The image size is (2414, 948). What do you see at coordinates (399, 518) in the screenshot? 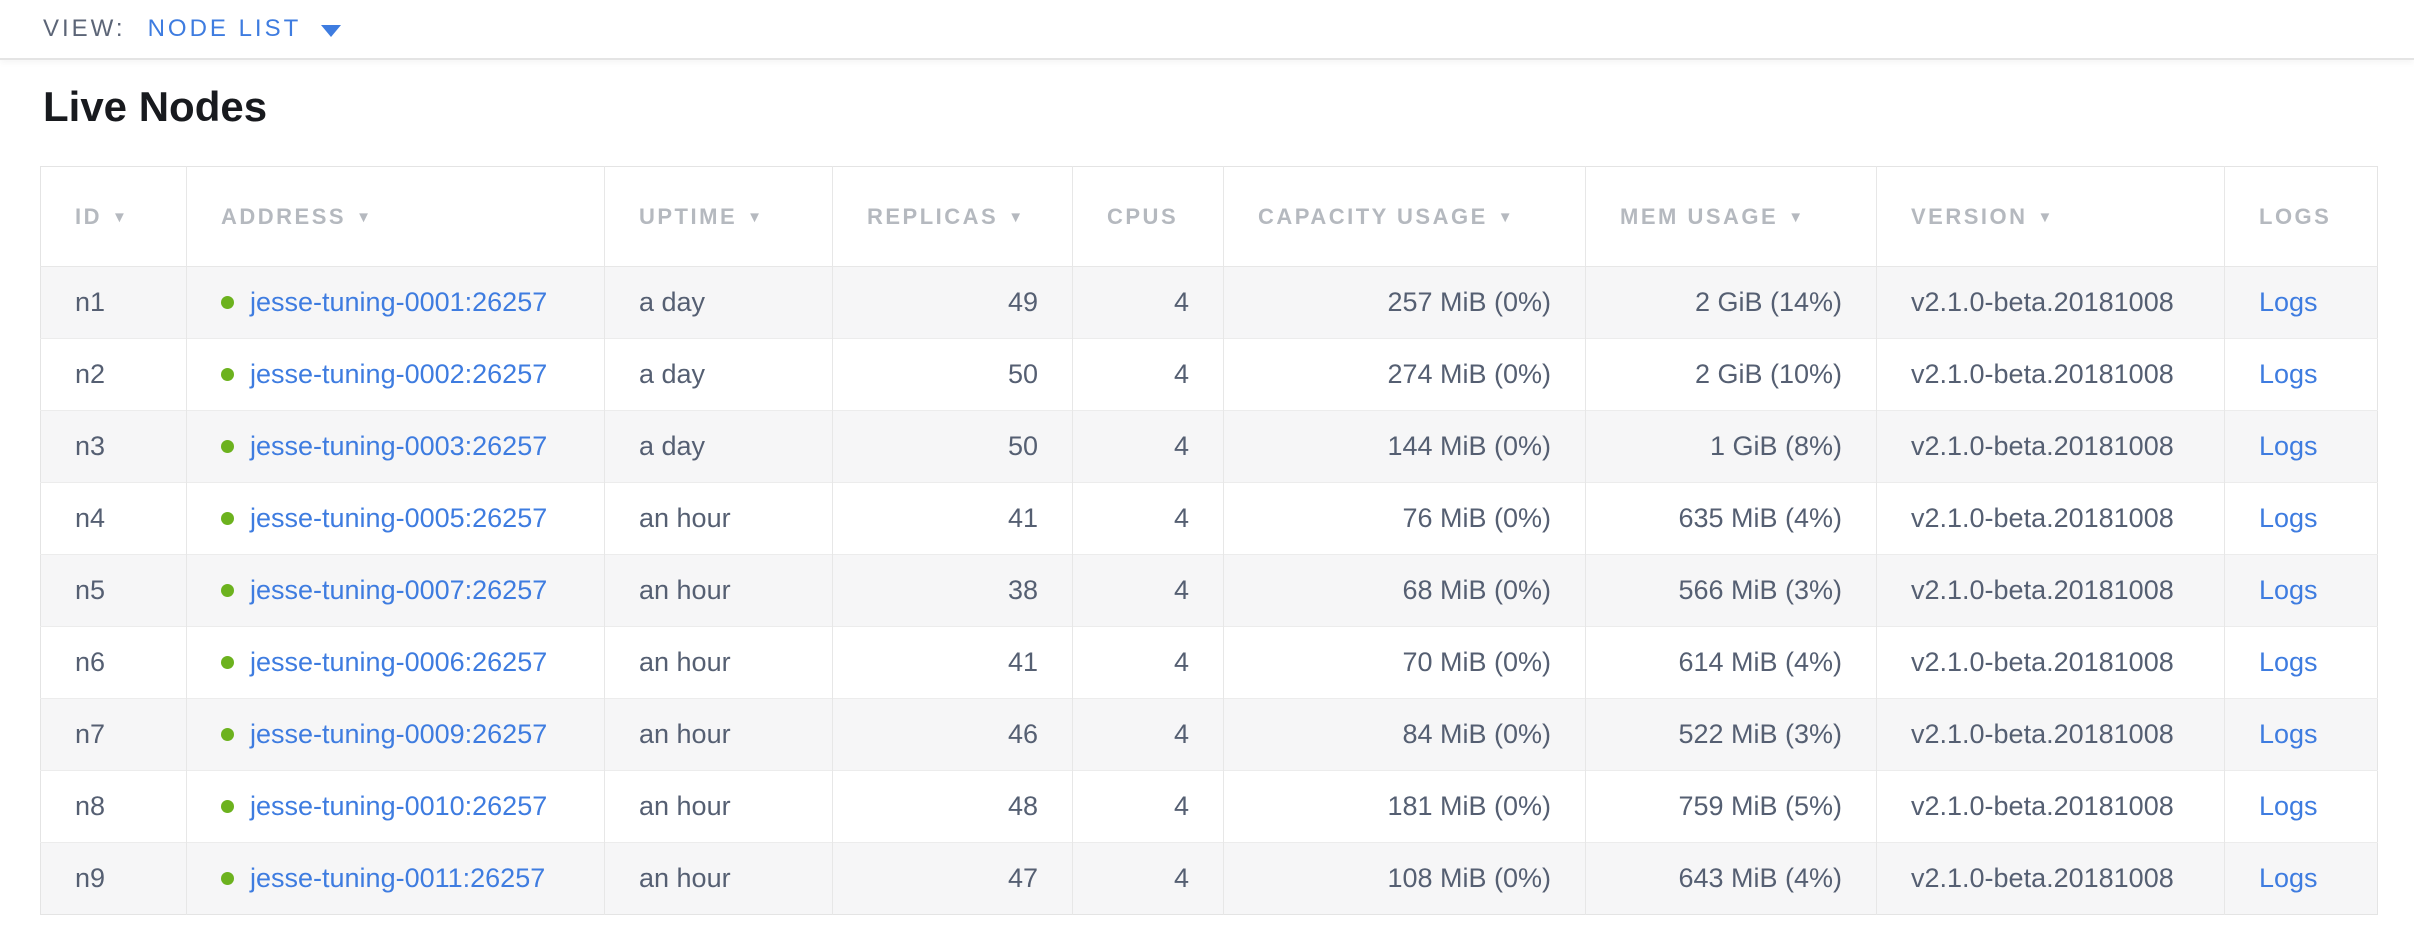
I see `node-address-link: jesse-tuning-0005:26257` at bounding box center [399, 518].